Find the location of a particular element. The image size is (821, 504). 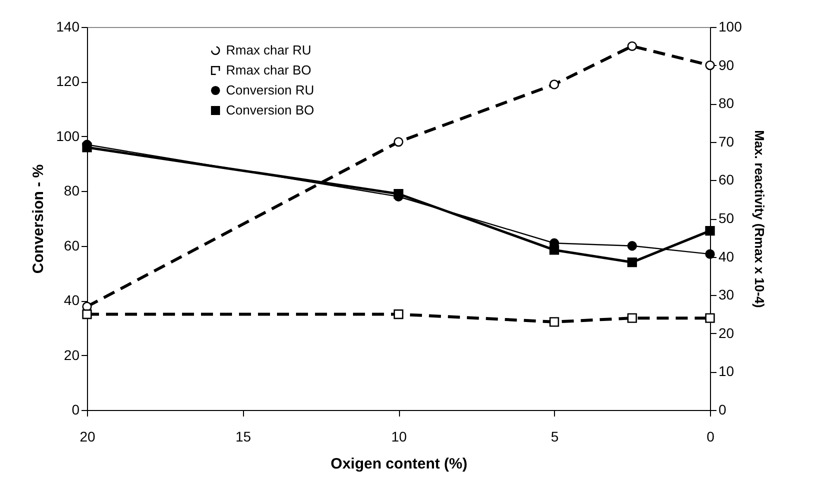

y2-tick-label: 50 is located at coordinates (726, 218).